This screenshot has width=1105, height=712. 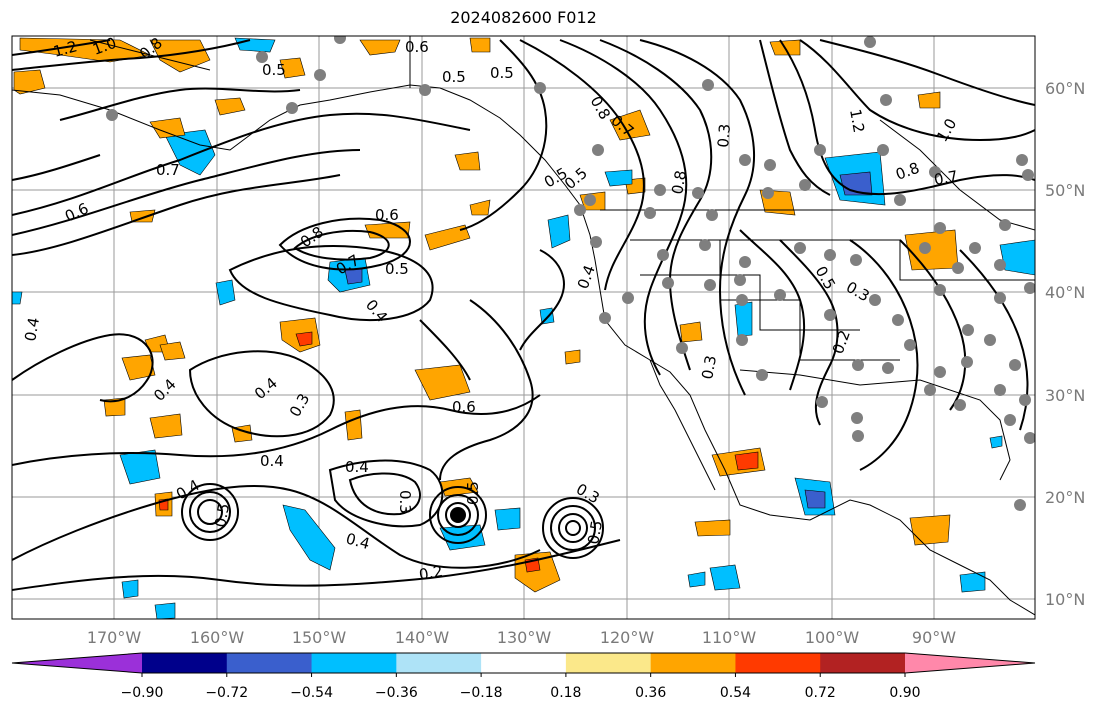 I want to click on longitude-label: 90°W, so click(x=934, y=637).